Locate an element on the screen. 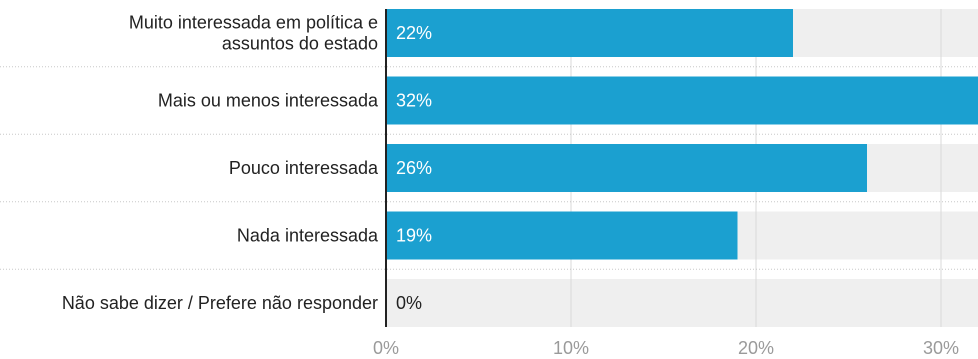 This screenshot has width=978, height=359. value-labels: 22% 32% 26% 19% 0% is located at coordinates (414, 168).